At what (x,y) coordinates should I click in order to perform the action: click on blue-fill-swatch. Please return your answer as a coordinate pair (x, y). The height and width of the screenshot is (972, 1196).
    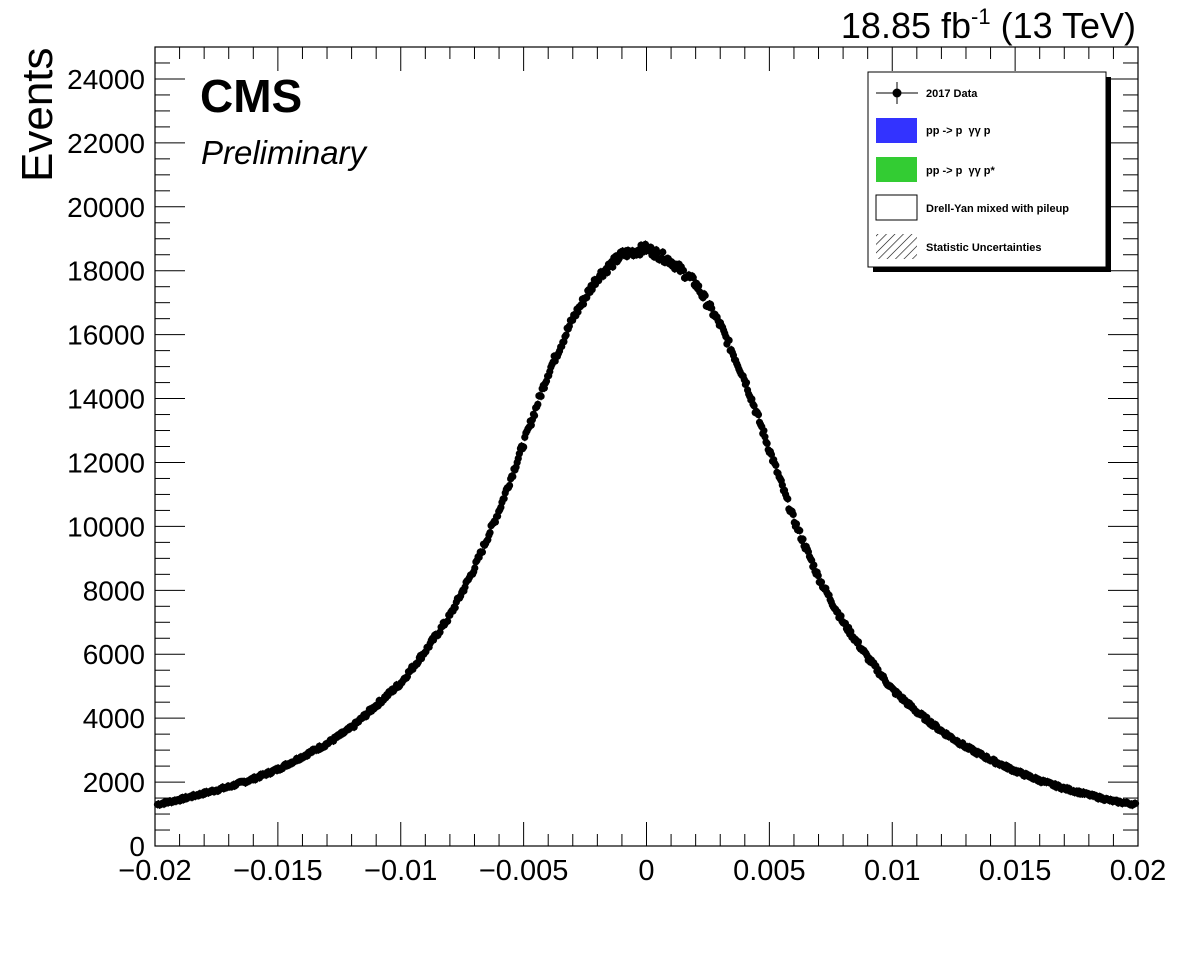
    Looking at the image, I should click on (896, 130).